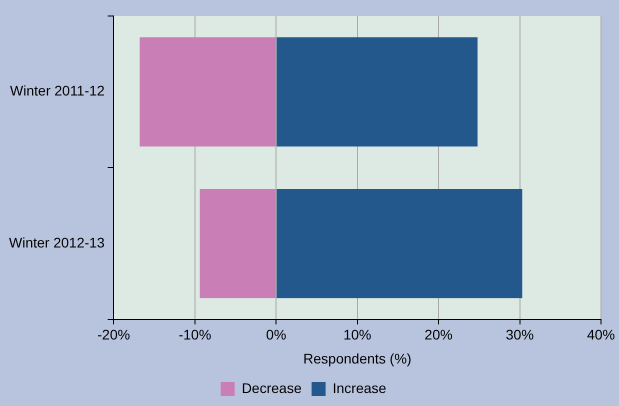 The height and width of the screenshot is (406, 619). What do you see at coordinates (601, 334) in the screenshot?
I see `x-tick-label: 40%` at bounding box center [601, 334].